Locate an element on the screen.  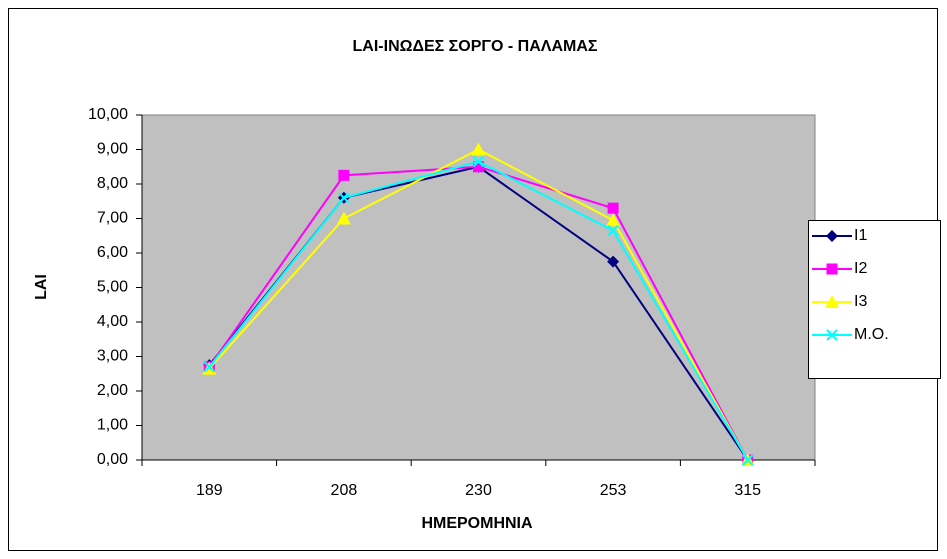
x-tick-label: 253 is located at coordinates (613, 490).